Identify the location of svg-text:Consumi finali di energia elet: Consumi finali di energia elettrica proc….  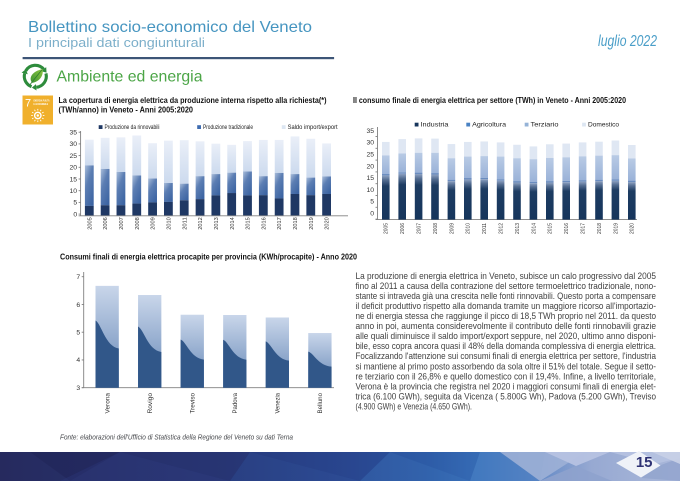
(209, 257).